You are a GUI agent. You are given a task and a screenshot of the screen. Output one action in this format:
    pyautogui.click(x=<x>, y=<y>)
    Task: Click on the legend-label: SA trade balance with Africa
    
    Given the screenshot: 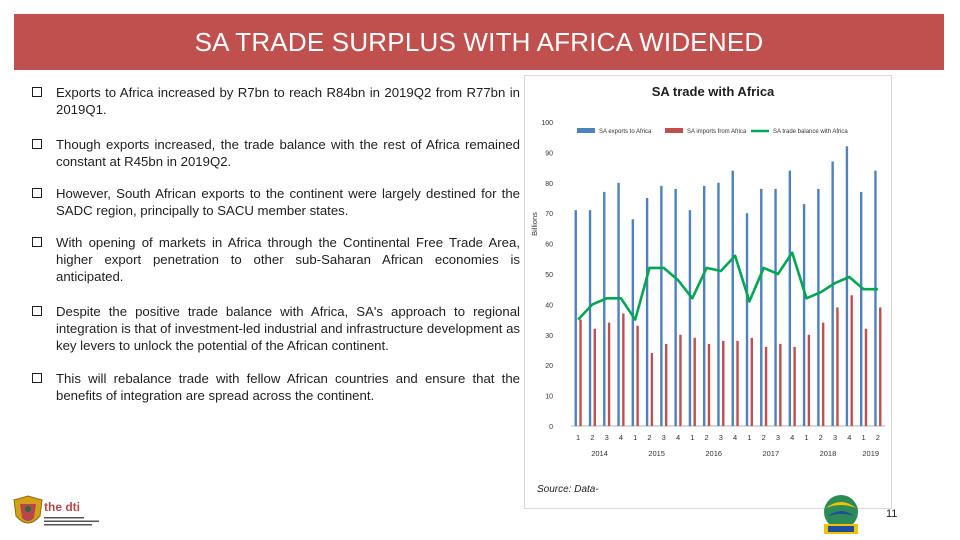 What is the action you would take?
    pyautogui.click(x=810, y=132)
    